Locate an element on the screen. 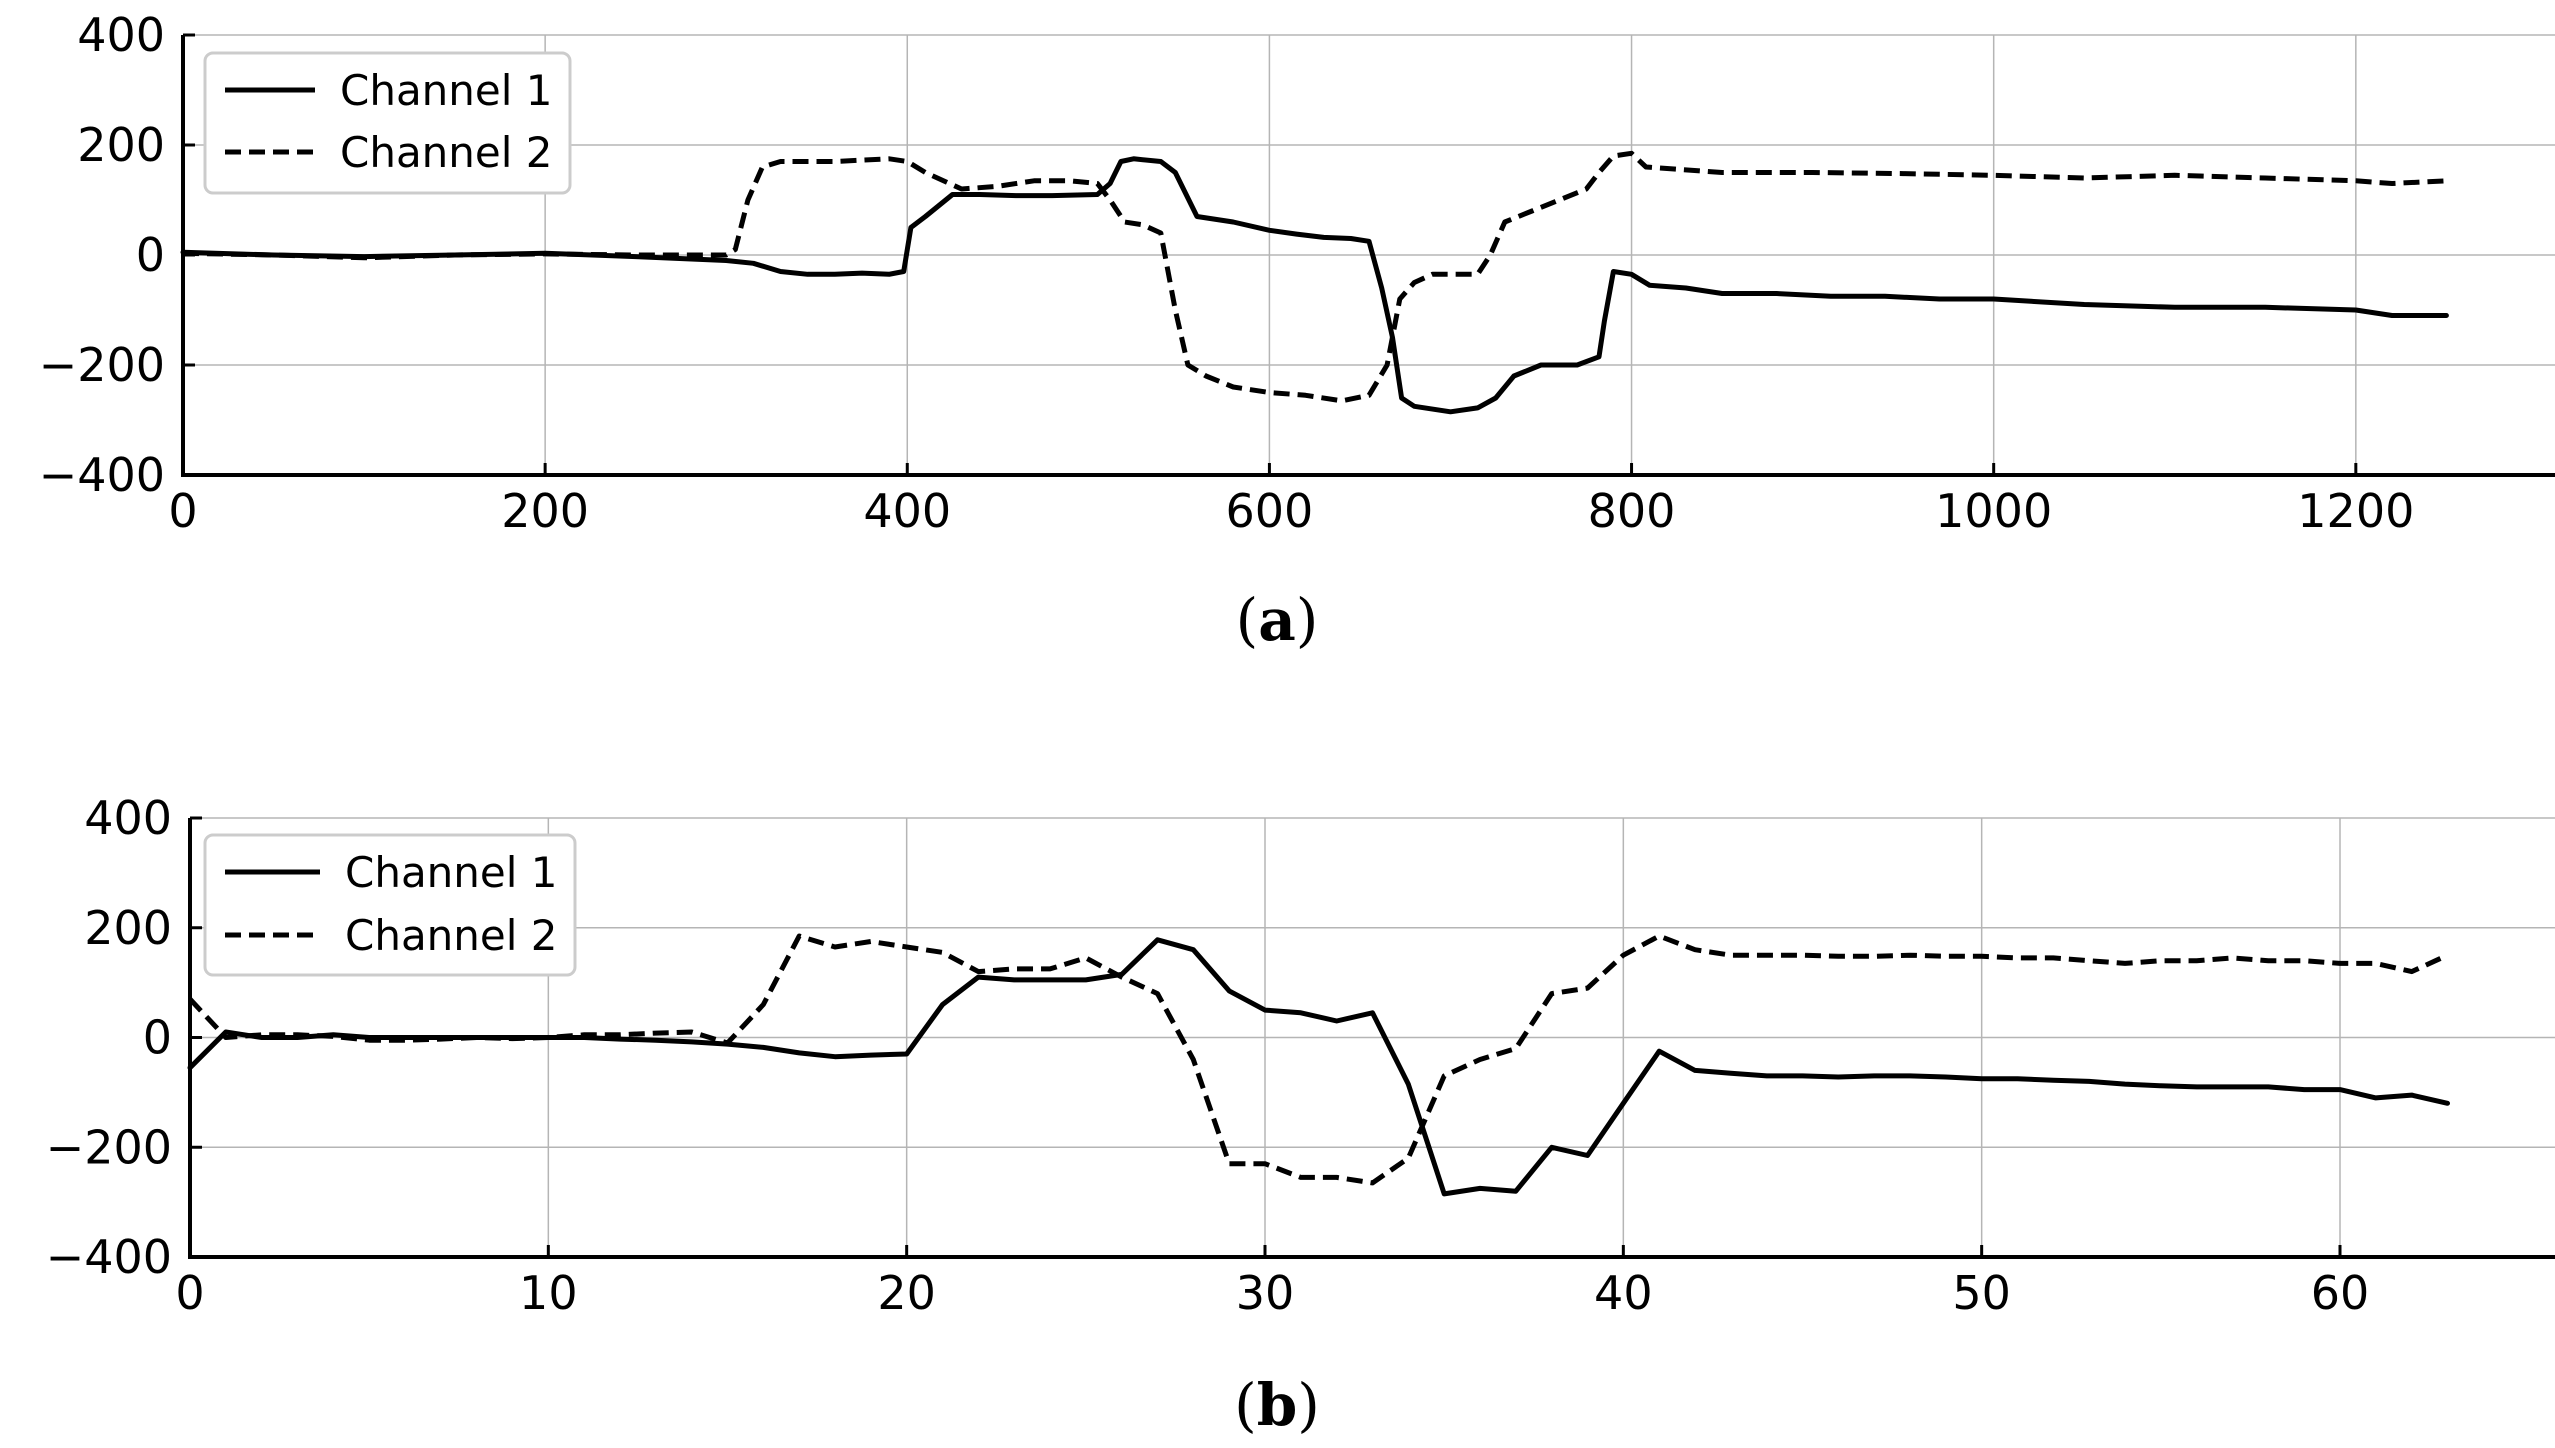  x-tick-label: 400 is located at coordinates (907, 511).